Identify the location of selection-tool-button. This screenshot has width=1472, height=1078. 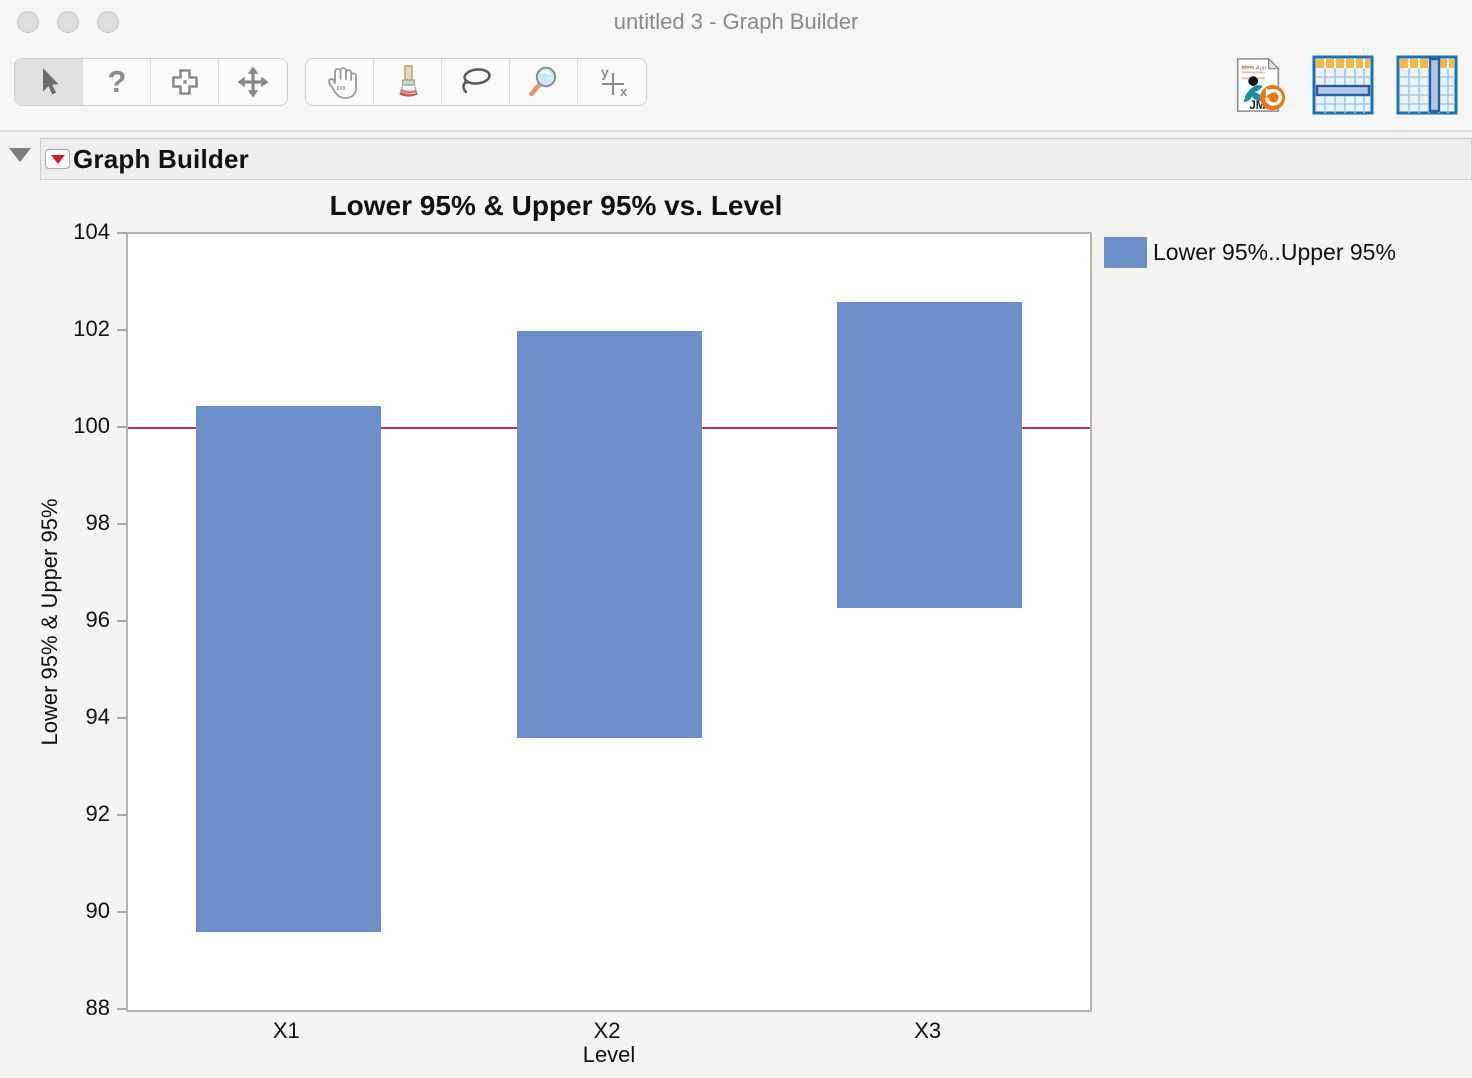
(185, 82).